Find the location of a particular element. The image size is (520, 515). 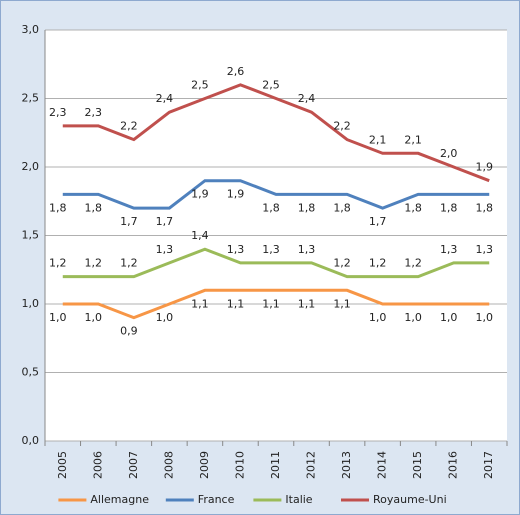

x-tick-label: 2008 is located at coordinates (168, 465).